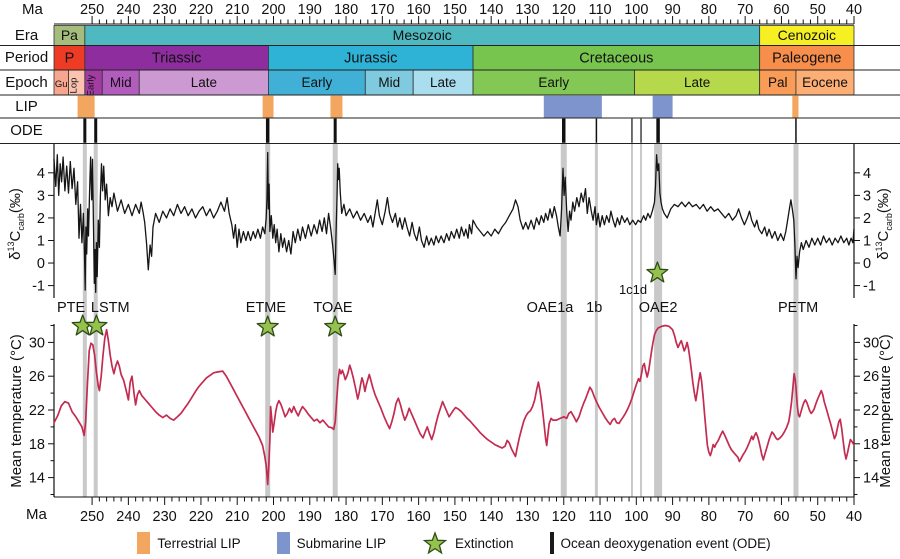 This screenshot has width=900, height=559. I want to click on epoch-unit-eocene, so click(825, 82).